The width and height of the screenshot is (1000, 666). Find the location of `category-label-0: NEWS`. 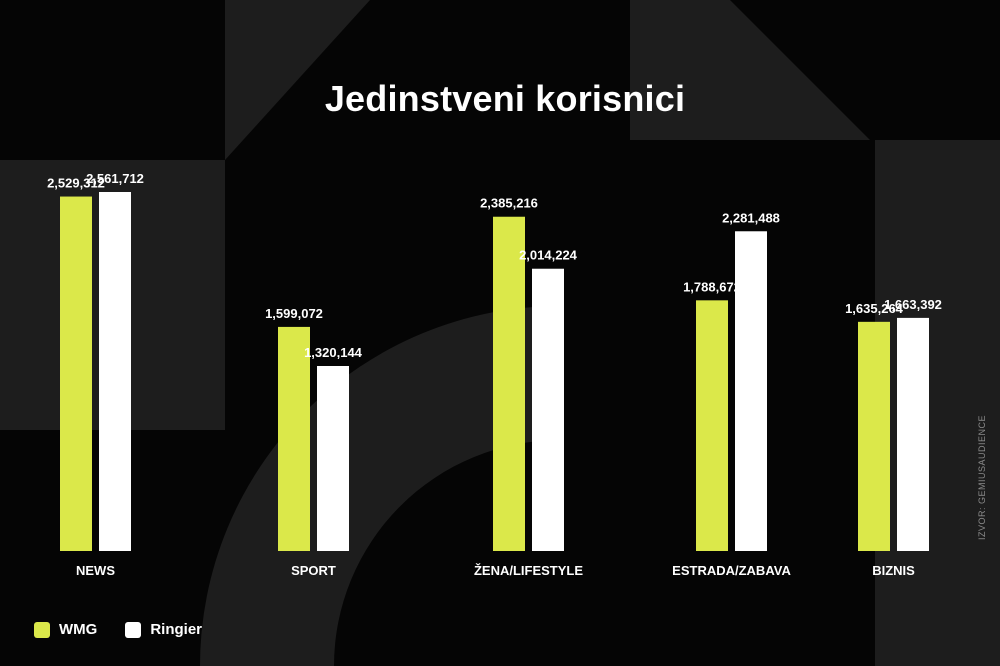

category-label-0: NEWS is located at coordinates (95, 570).